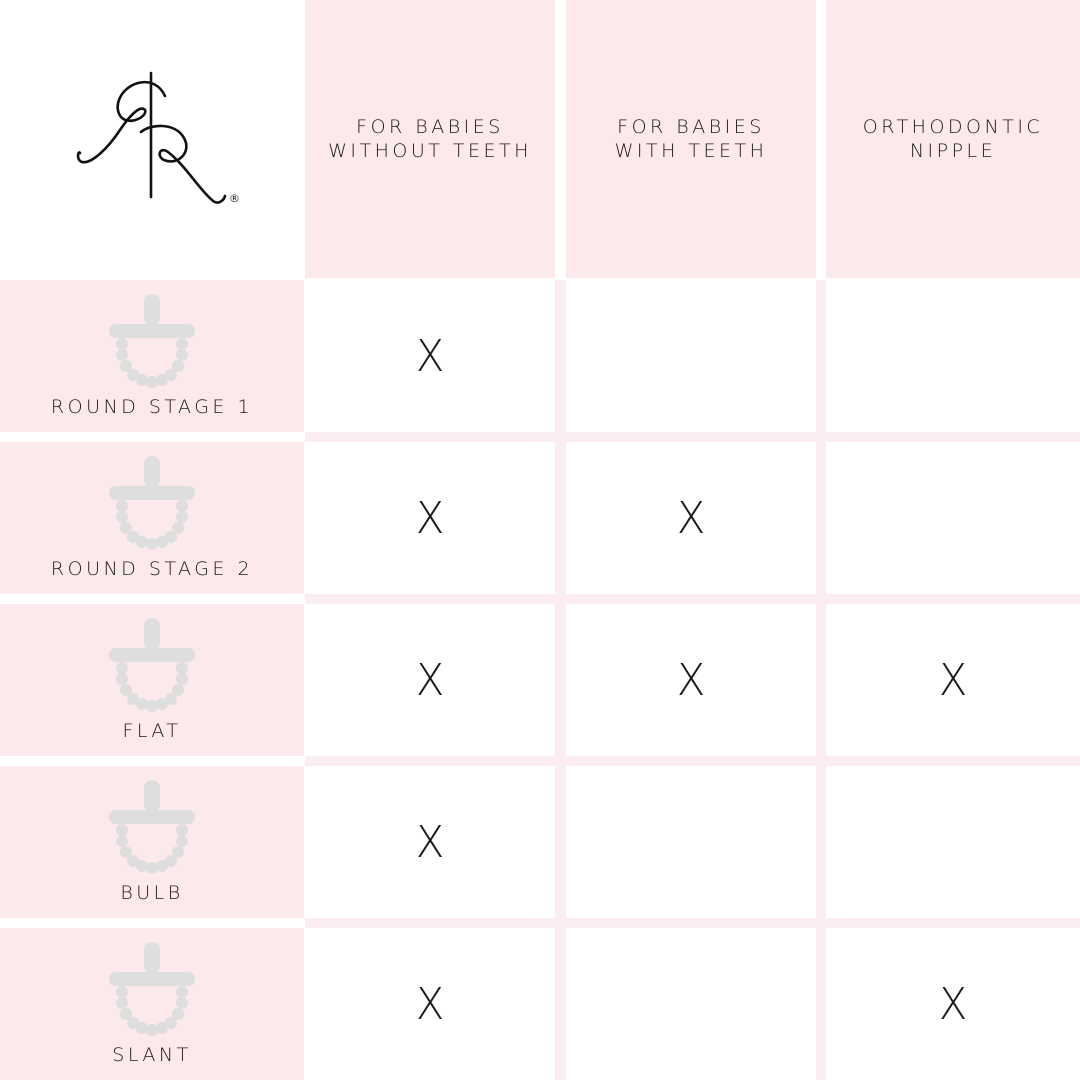  Describe the element at coordinates (152, 569) in the screenshot. I see `row-label: ROUND STAGE 2` at that location.